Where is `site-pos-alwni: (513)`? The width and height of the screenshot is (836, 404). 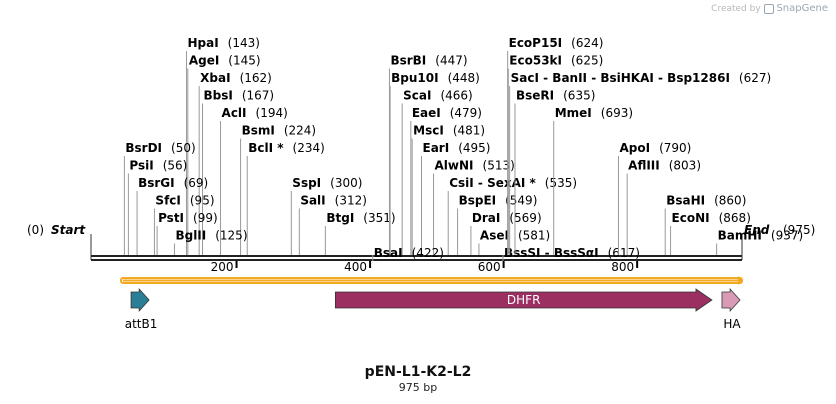
site-pos-alwni: (513) is located at coordinates (499, 166).